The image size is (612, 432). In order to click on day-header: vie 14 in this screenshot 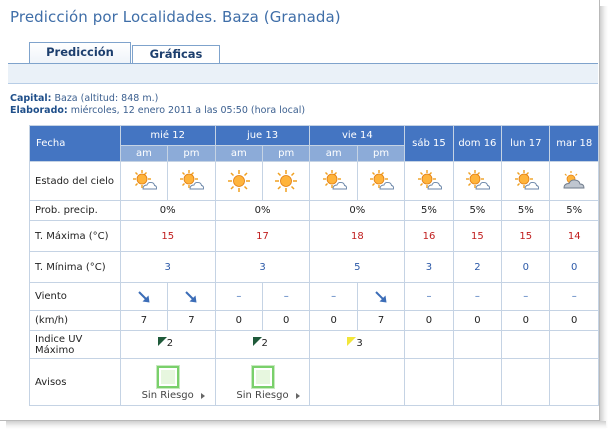, I will do `click(357, 135)`.